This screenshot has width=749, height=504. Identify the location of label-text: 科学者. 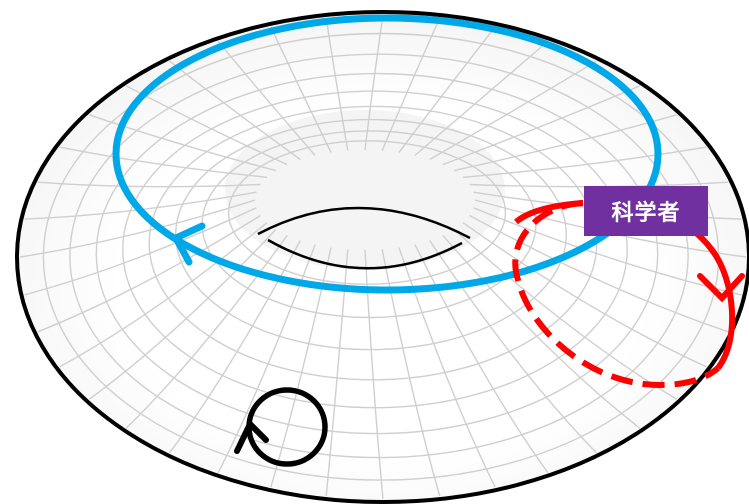
(646, 213).